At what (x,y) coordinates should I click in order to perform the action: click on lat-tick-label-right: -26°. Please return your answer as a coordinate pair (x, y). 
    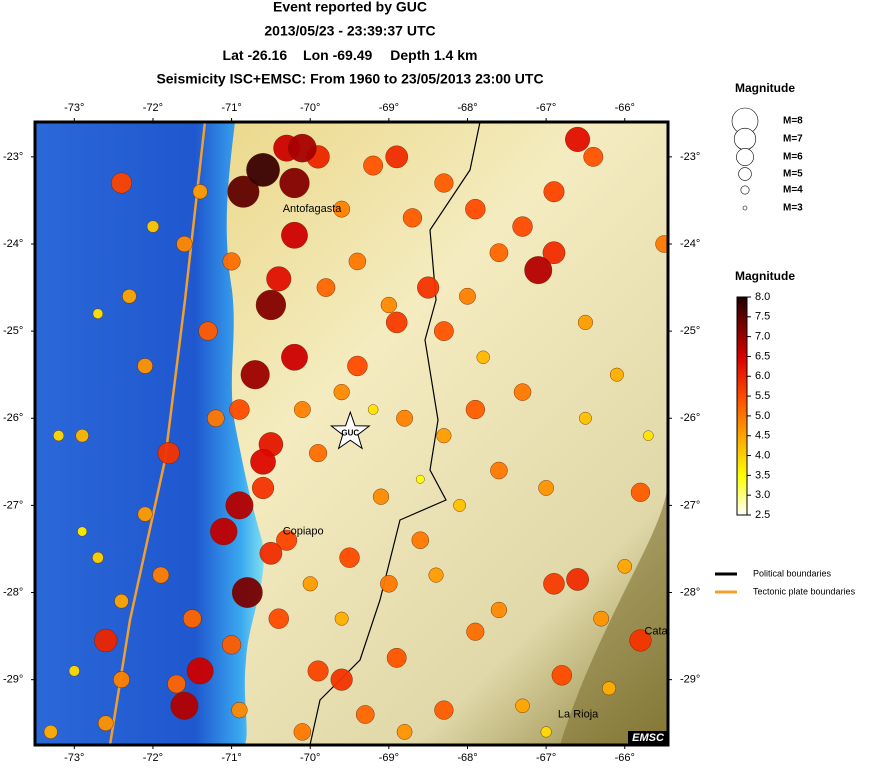
    Looking at the image, I should click on (690, 418).